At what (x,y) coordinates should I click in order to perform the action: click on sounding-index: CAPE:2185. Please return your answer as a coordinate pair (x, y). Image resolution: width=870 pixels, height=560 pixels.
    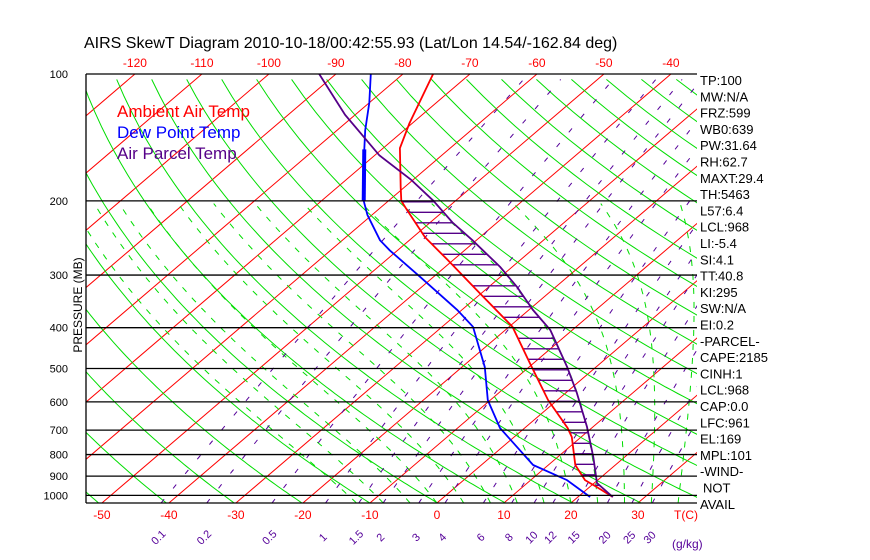
    Looking at the image, I should click on (734, 357).